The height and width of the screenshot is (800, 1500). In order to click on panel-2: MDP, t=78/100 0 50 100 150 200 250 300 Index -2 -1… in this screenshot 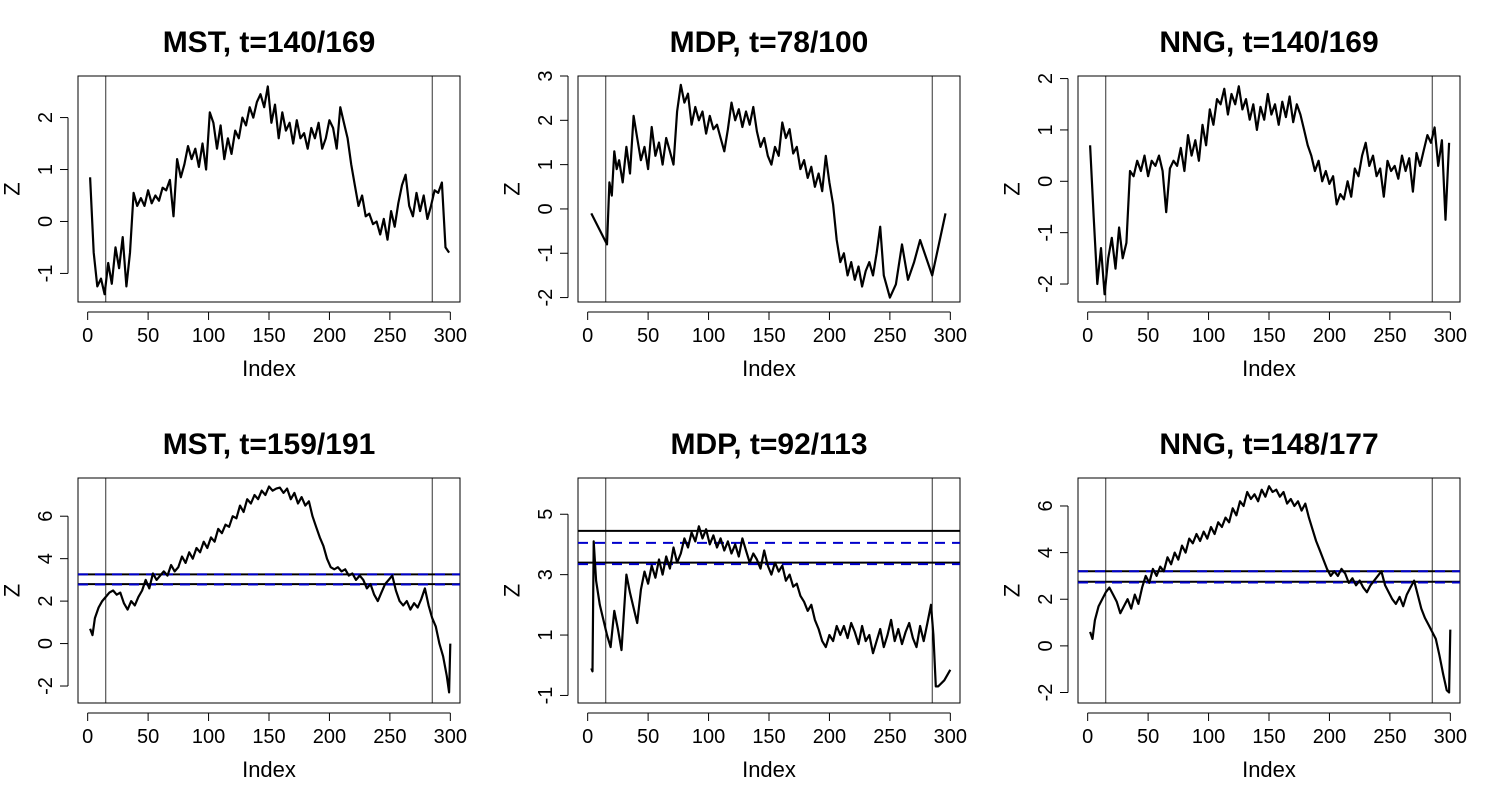, I will do `click(734, 203)`.